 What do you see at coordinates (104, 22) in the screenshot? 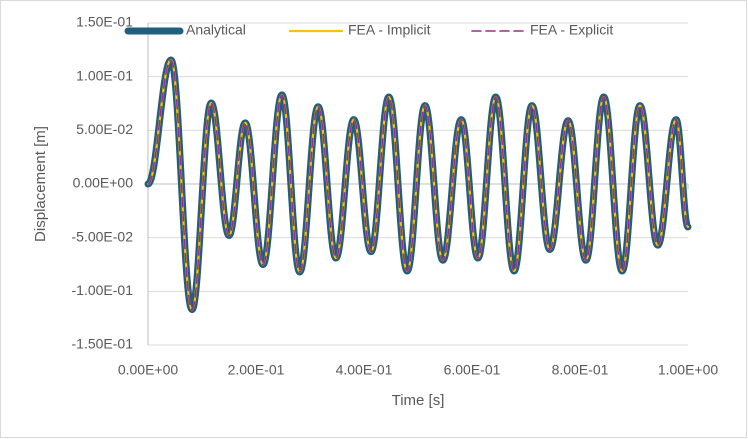
I see `y-tick-label: 1.50E-01` at bounding box center [104, 22].